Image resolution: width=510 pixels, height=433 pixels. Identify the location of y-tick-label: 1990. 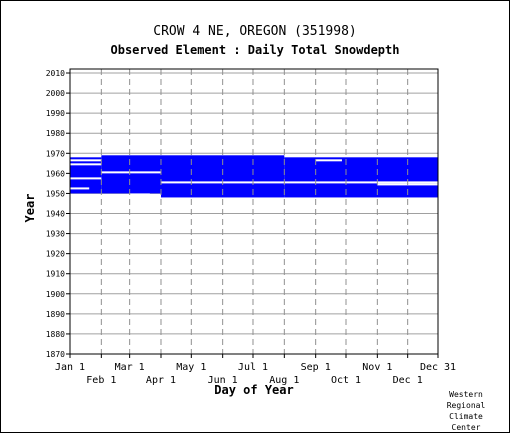
(55, 113).